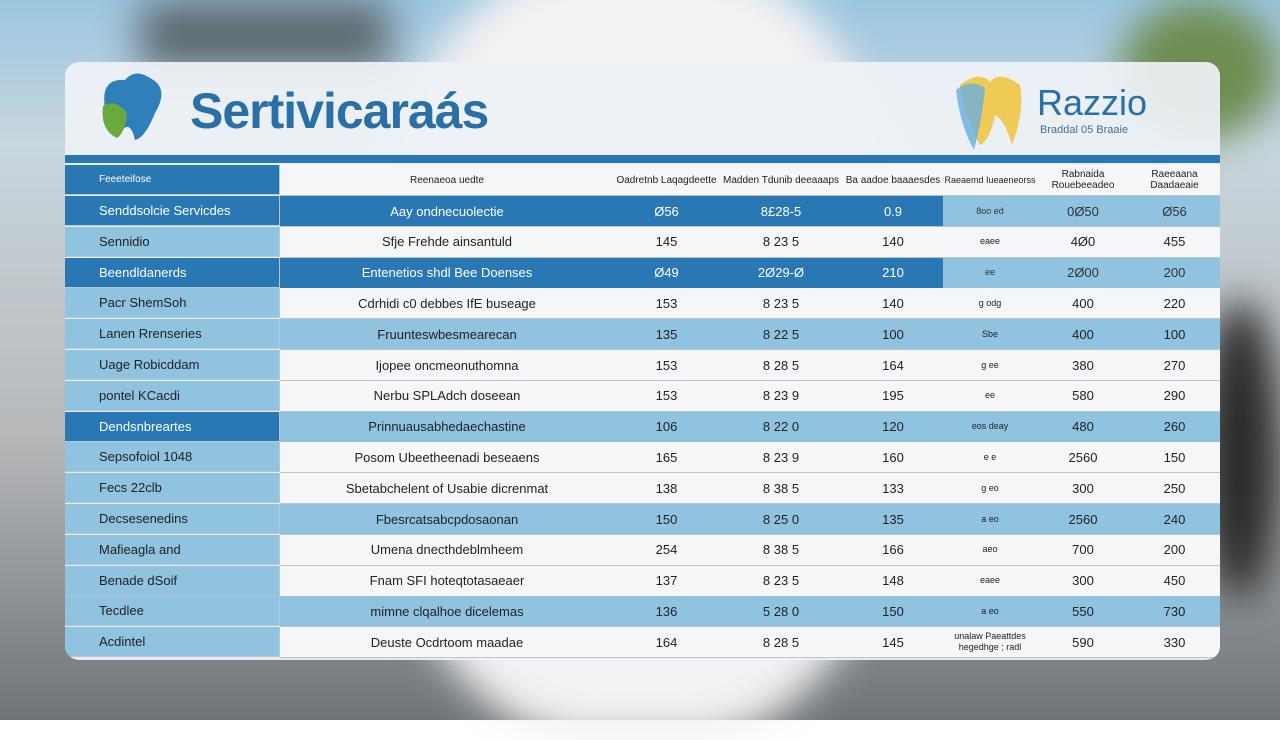  Describe the element at coordinates (781, 211) in the screenshot. I see `table-cell: 8£28-5` at that location.